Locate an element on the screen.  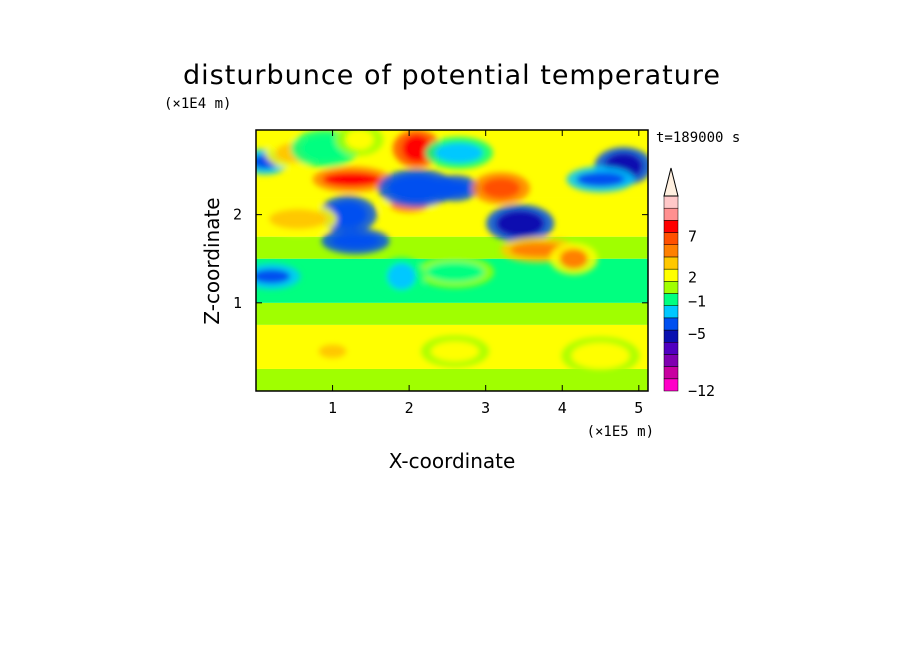
colorbar-extension is located at coordinates (671, 182).